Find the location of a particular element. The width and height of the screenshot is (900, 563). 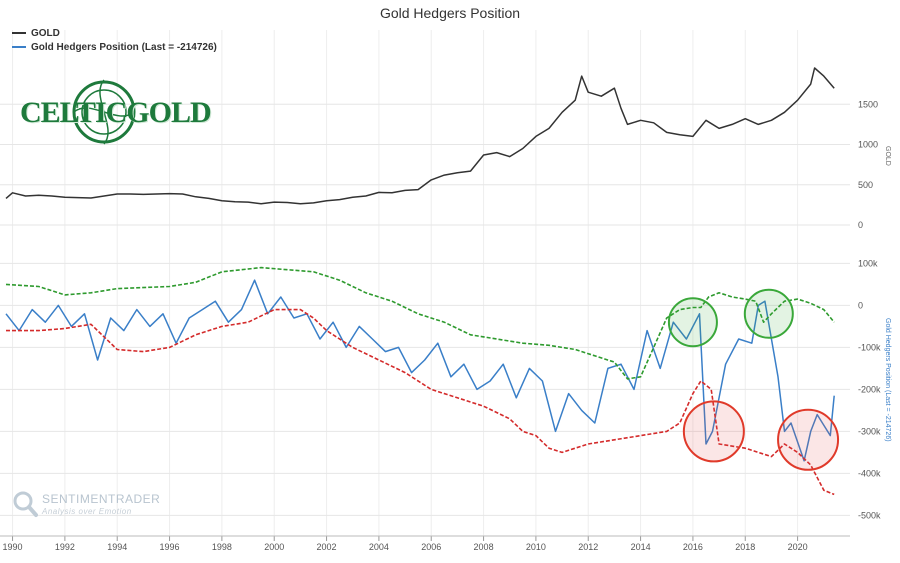

x-tick-label-1994: 1994 is located at coordinates (117, 547).